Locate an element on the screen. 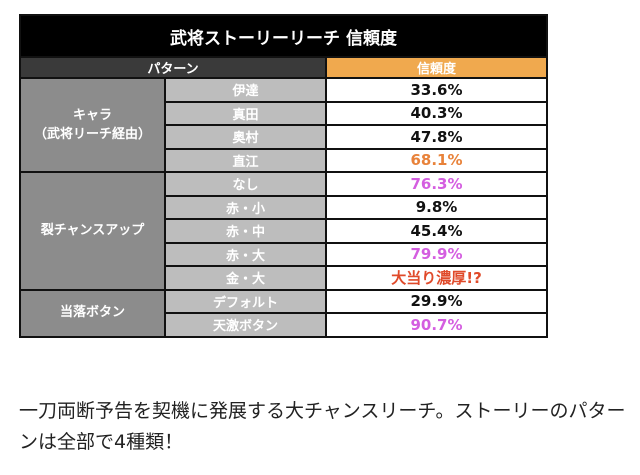  group-label: 当落ボタン is located at coordinates (92, 313).